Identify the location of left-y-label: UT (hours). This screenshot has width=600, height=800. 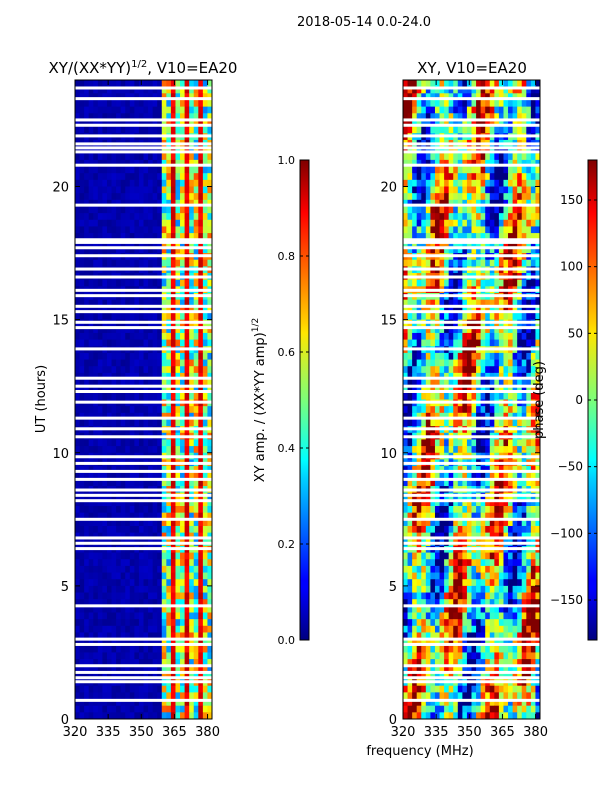
(41, 399).